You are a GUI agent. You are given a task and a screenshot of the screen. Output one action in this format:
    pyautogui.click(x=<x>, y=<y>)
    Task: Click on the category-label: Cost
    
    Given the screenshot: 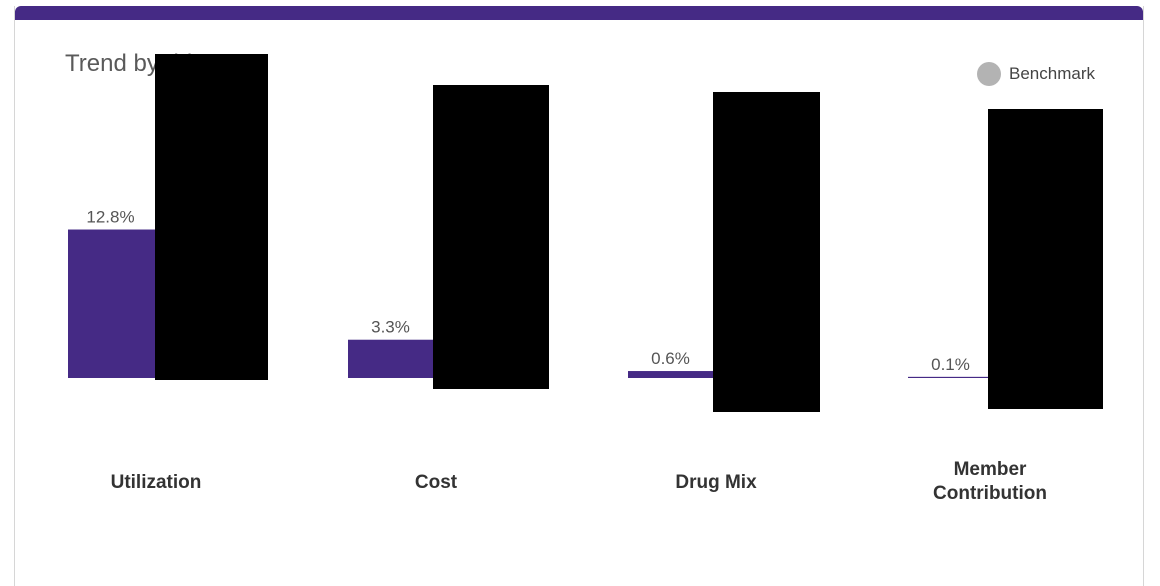 What is the action you would take?
    pyautogui.click(x=436, y=482)
    